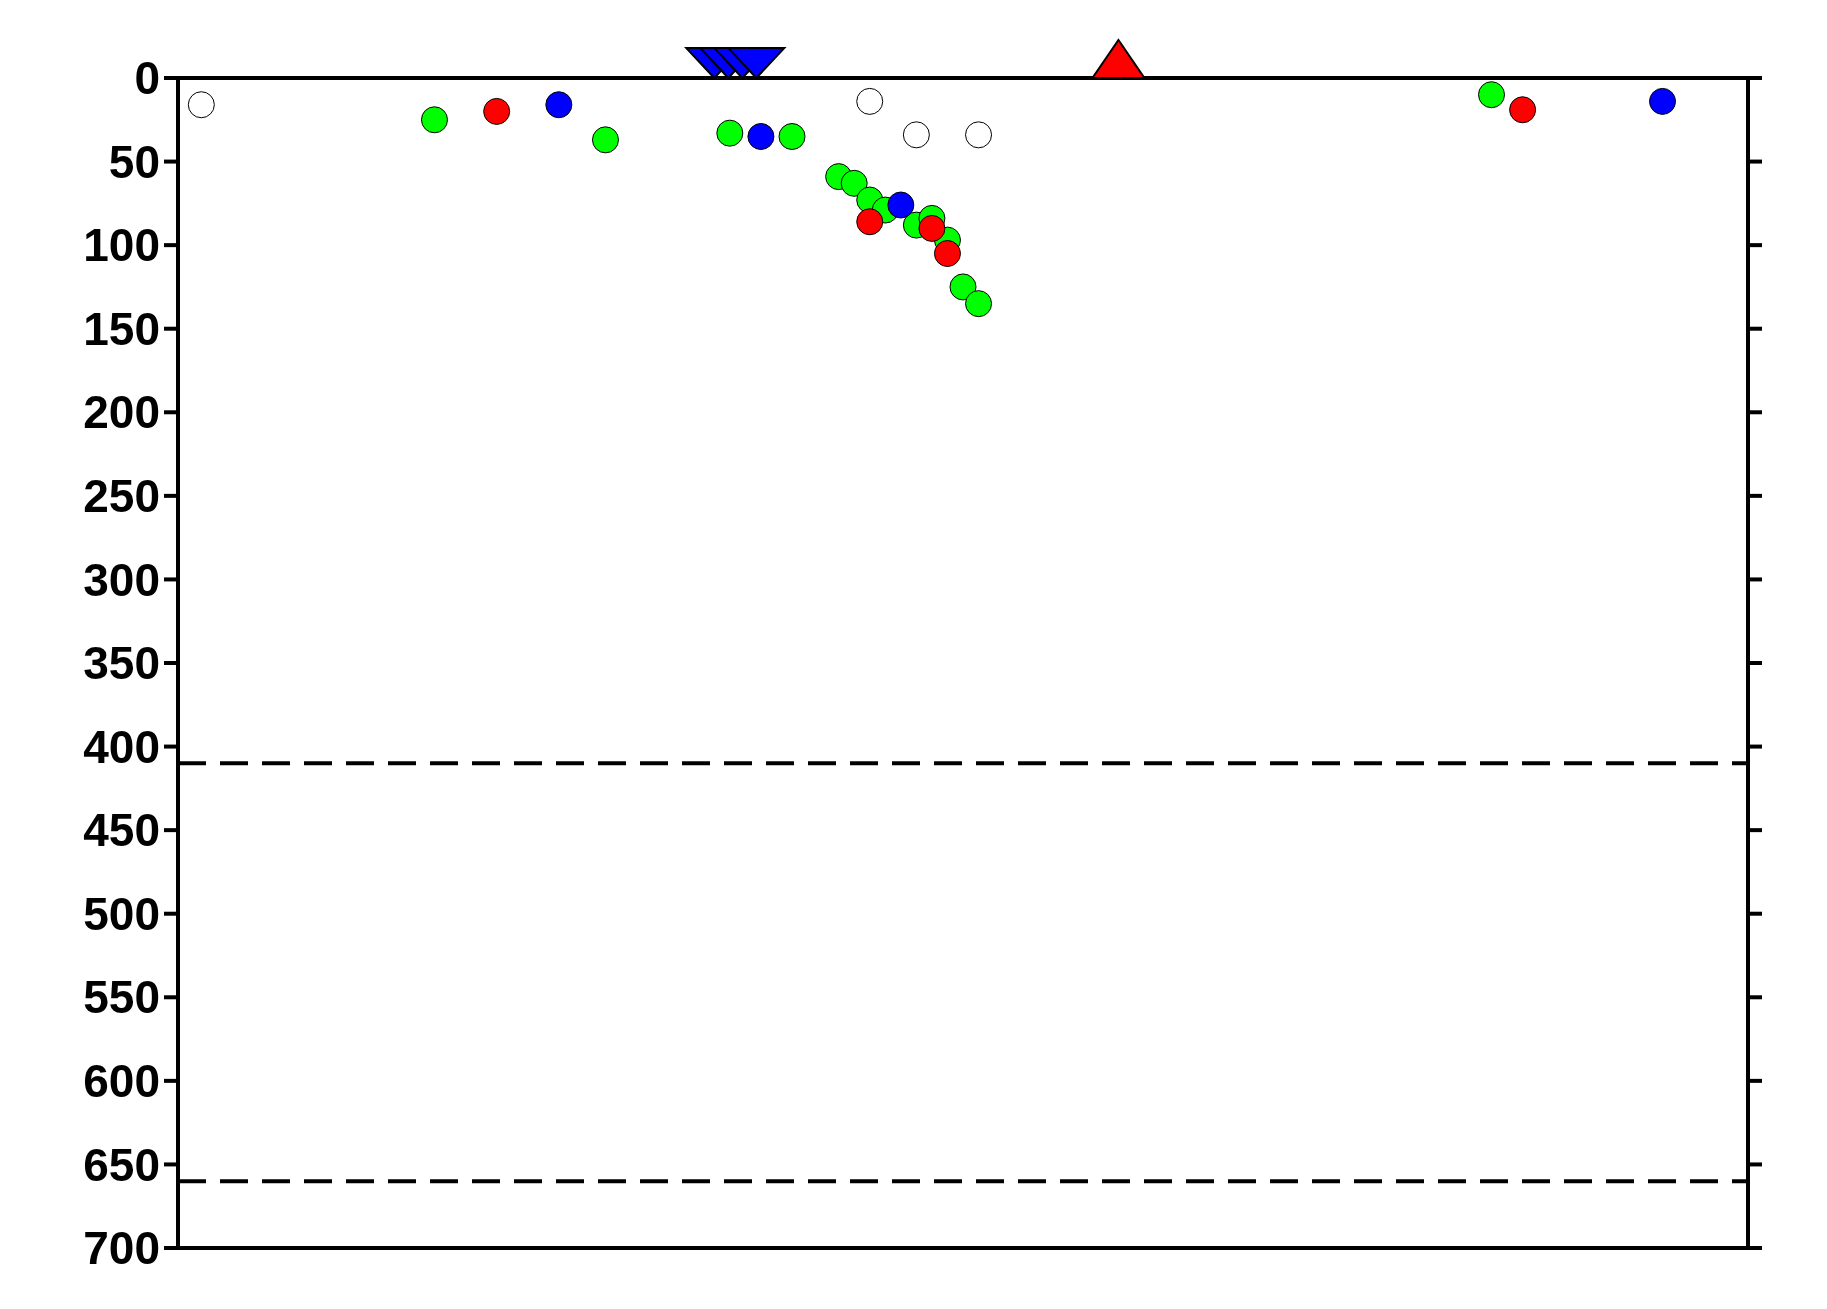  What do you see at coordinates (147, 78) in the screenshot?
I see `y-tick-label: 0` at bounding box center [147, 78].